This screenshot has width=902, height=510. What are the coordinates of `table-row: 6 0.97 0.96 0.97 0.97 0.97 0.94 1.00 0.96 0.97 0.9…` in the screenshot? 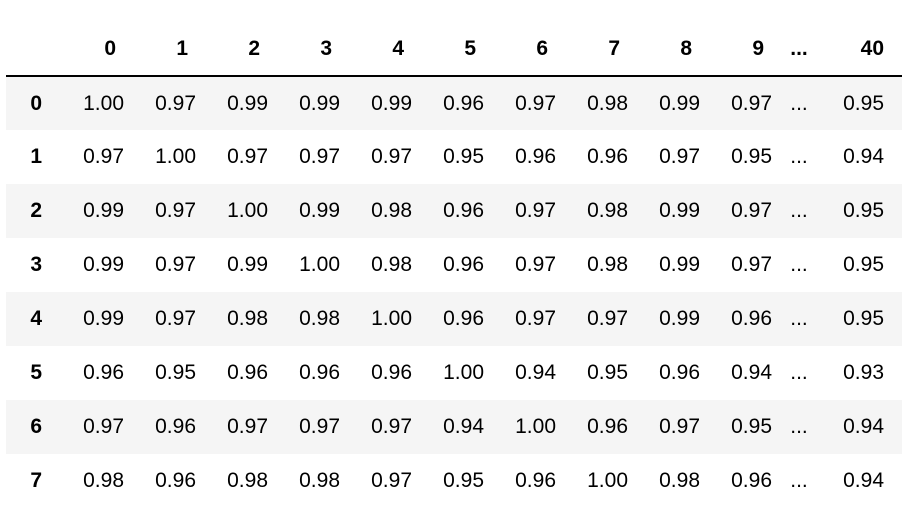 It's located at (454, 427).